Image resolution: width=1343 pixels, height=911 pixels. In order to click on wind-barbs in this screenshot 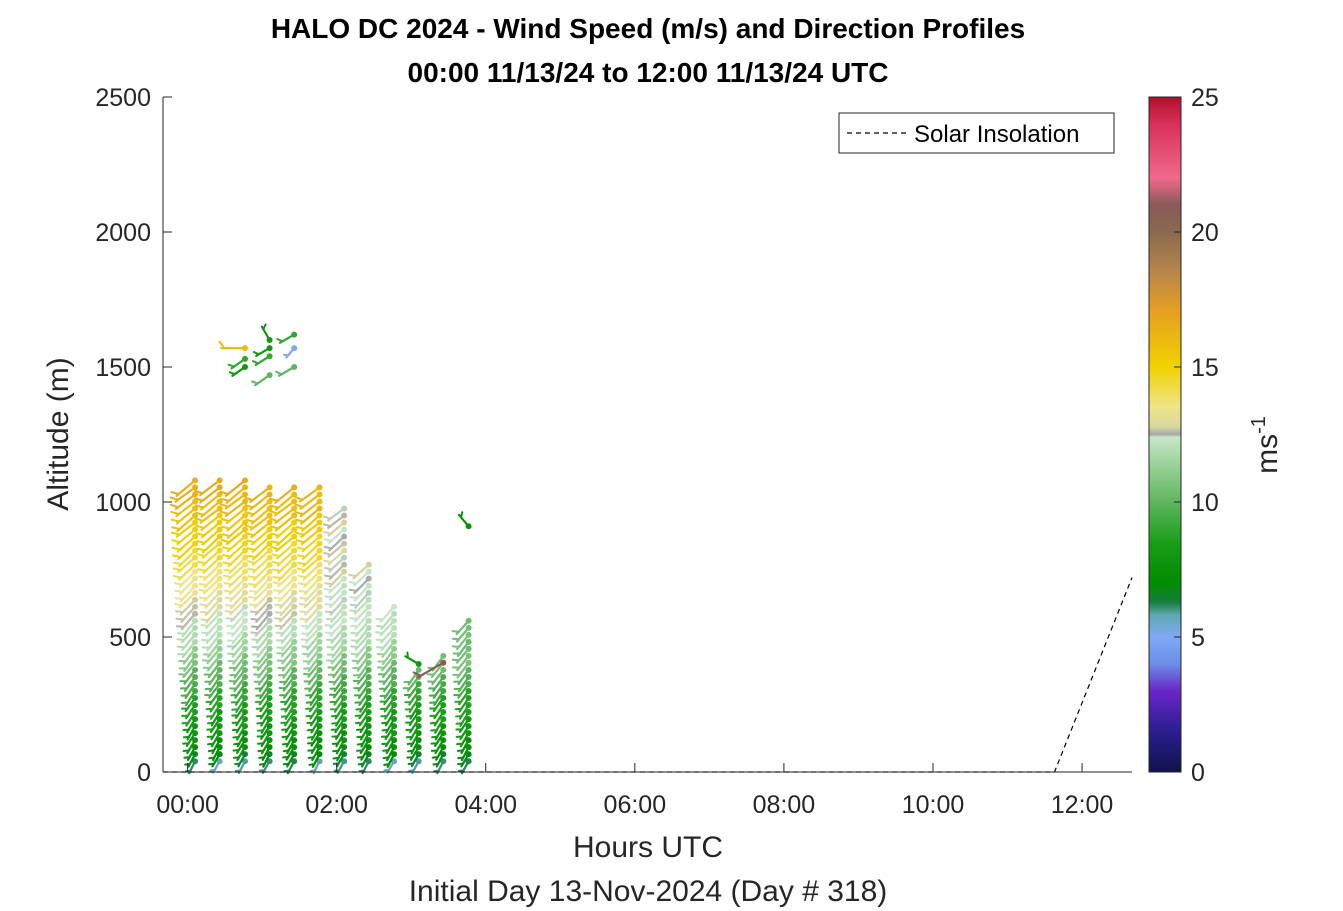, I will do `click(320, 549)`.